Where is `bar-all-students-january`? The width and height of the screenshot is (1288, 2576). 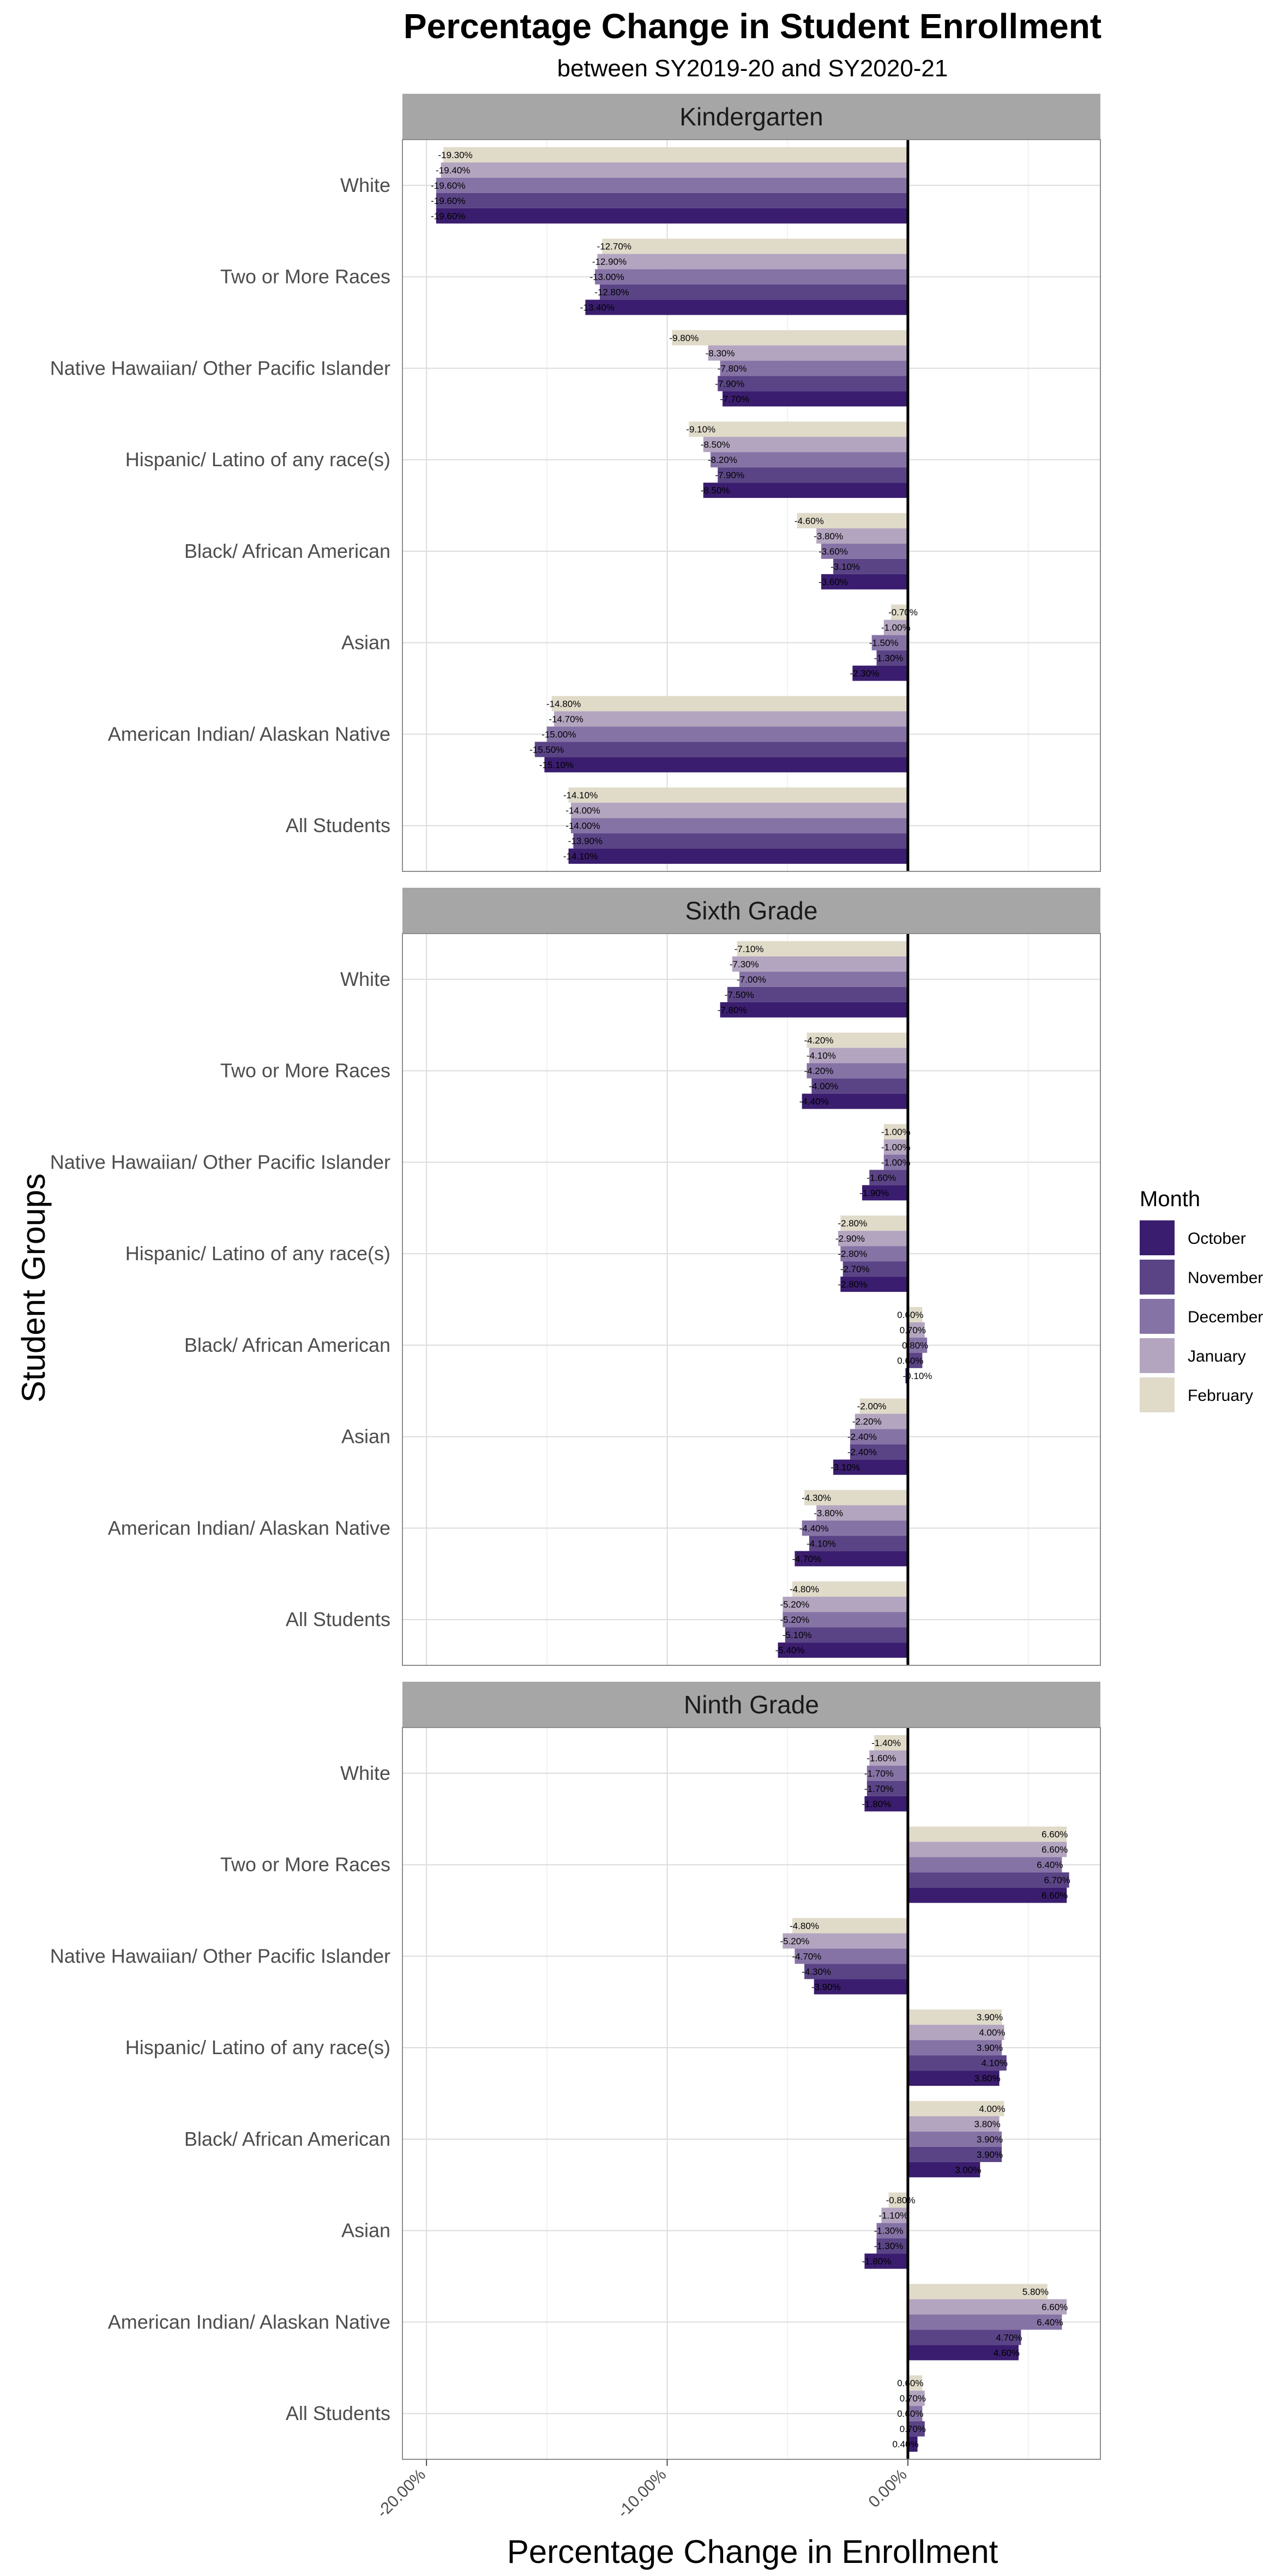 bar-all-students-january is located at coordinates (916, 2398).